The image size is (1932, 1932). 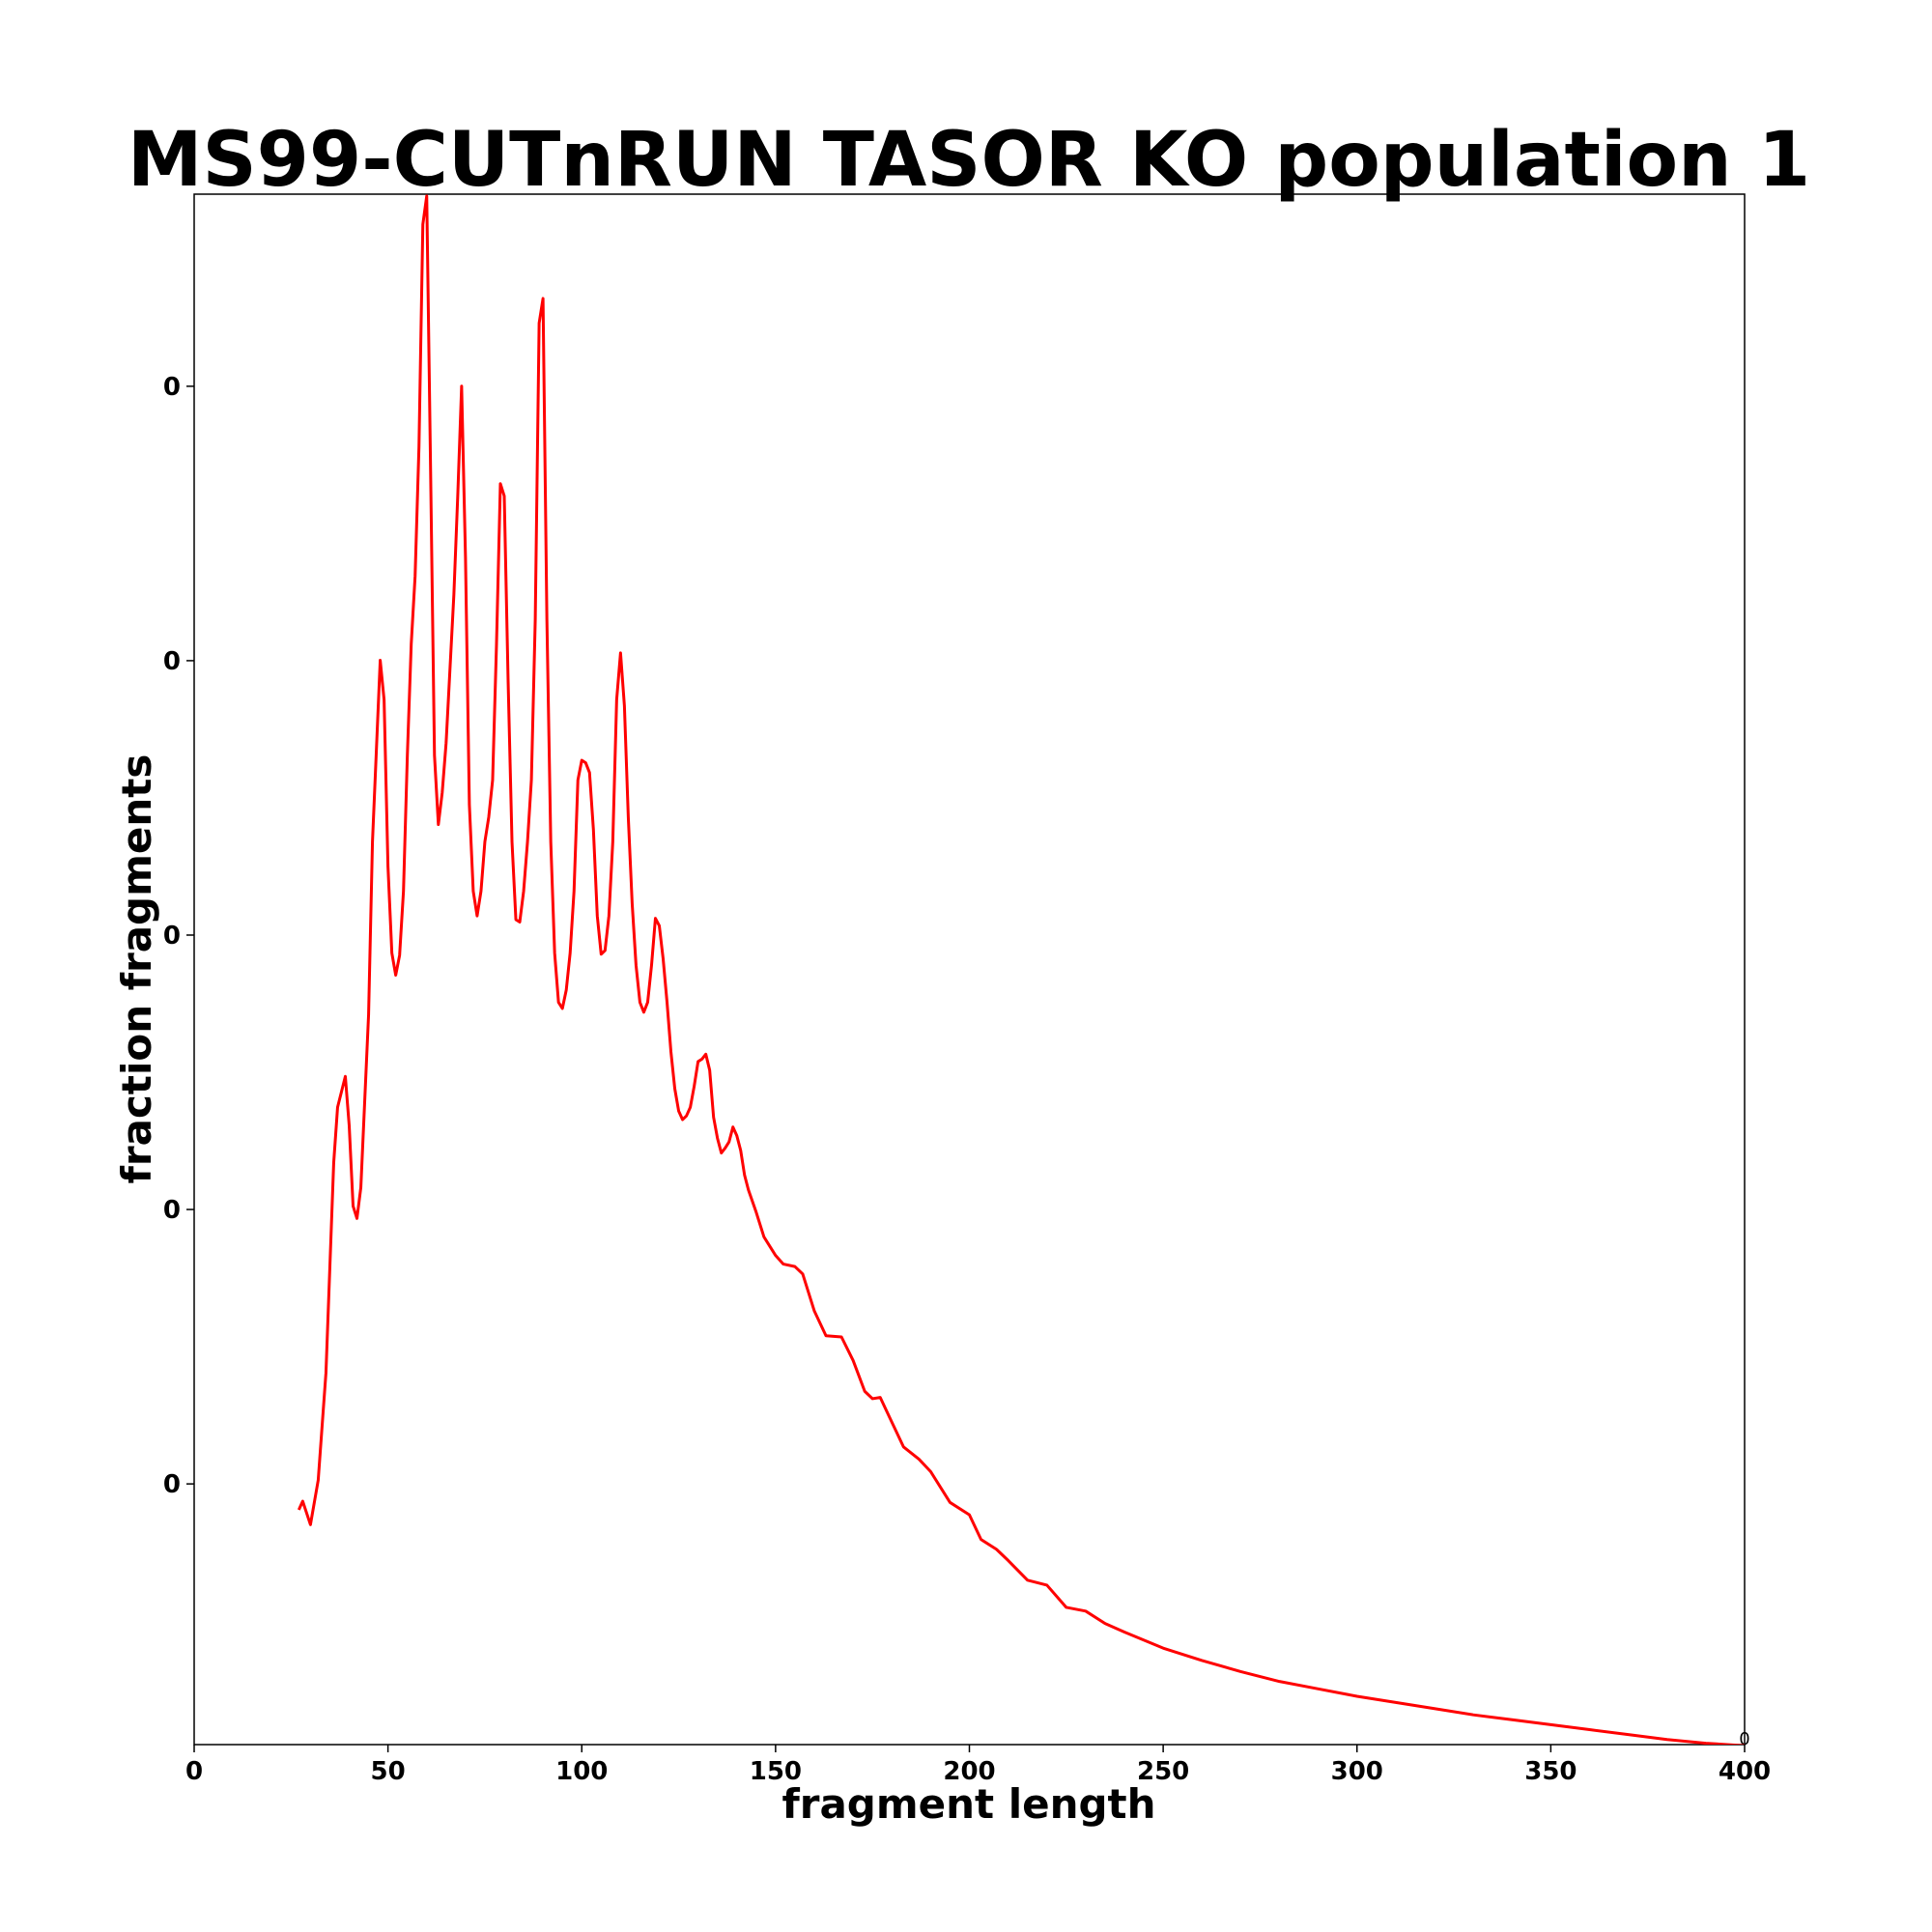 What do you see at coordinates (776, 1771) in the screenshot?
I see `x-tick-label: 150` at bounding box center [776, 1771].